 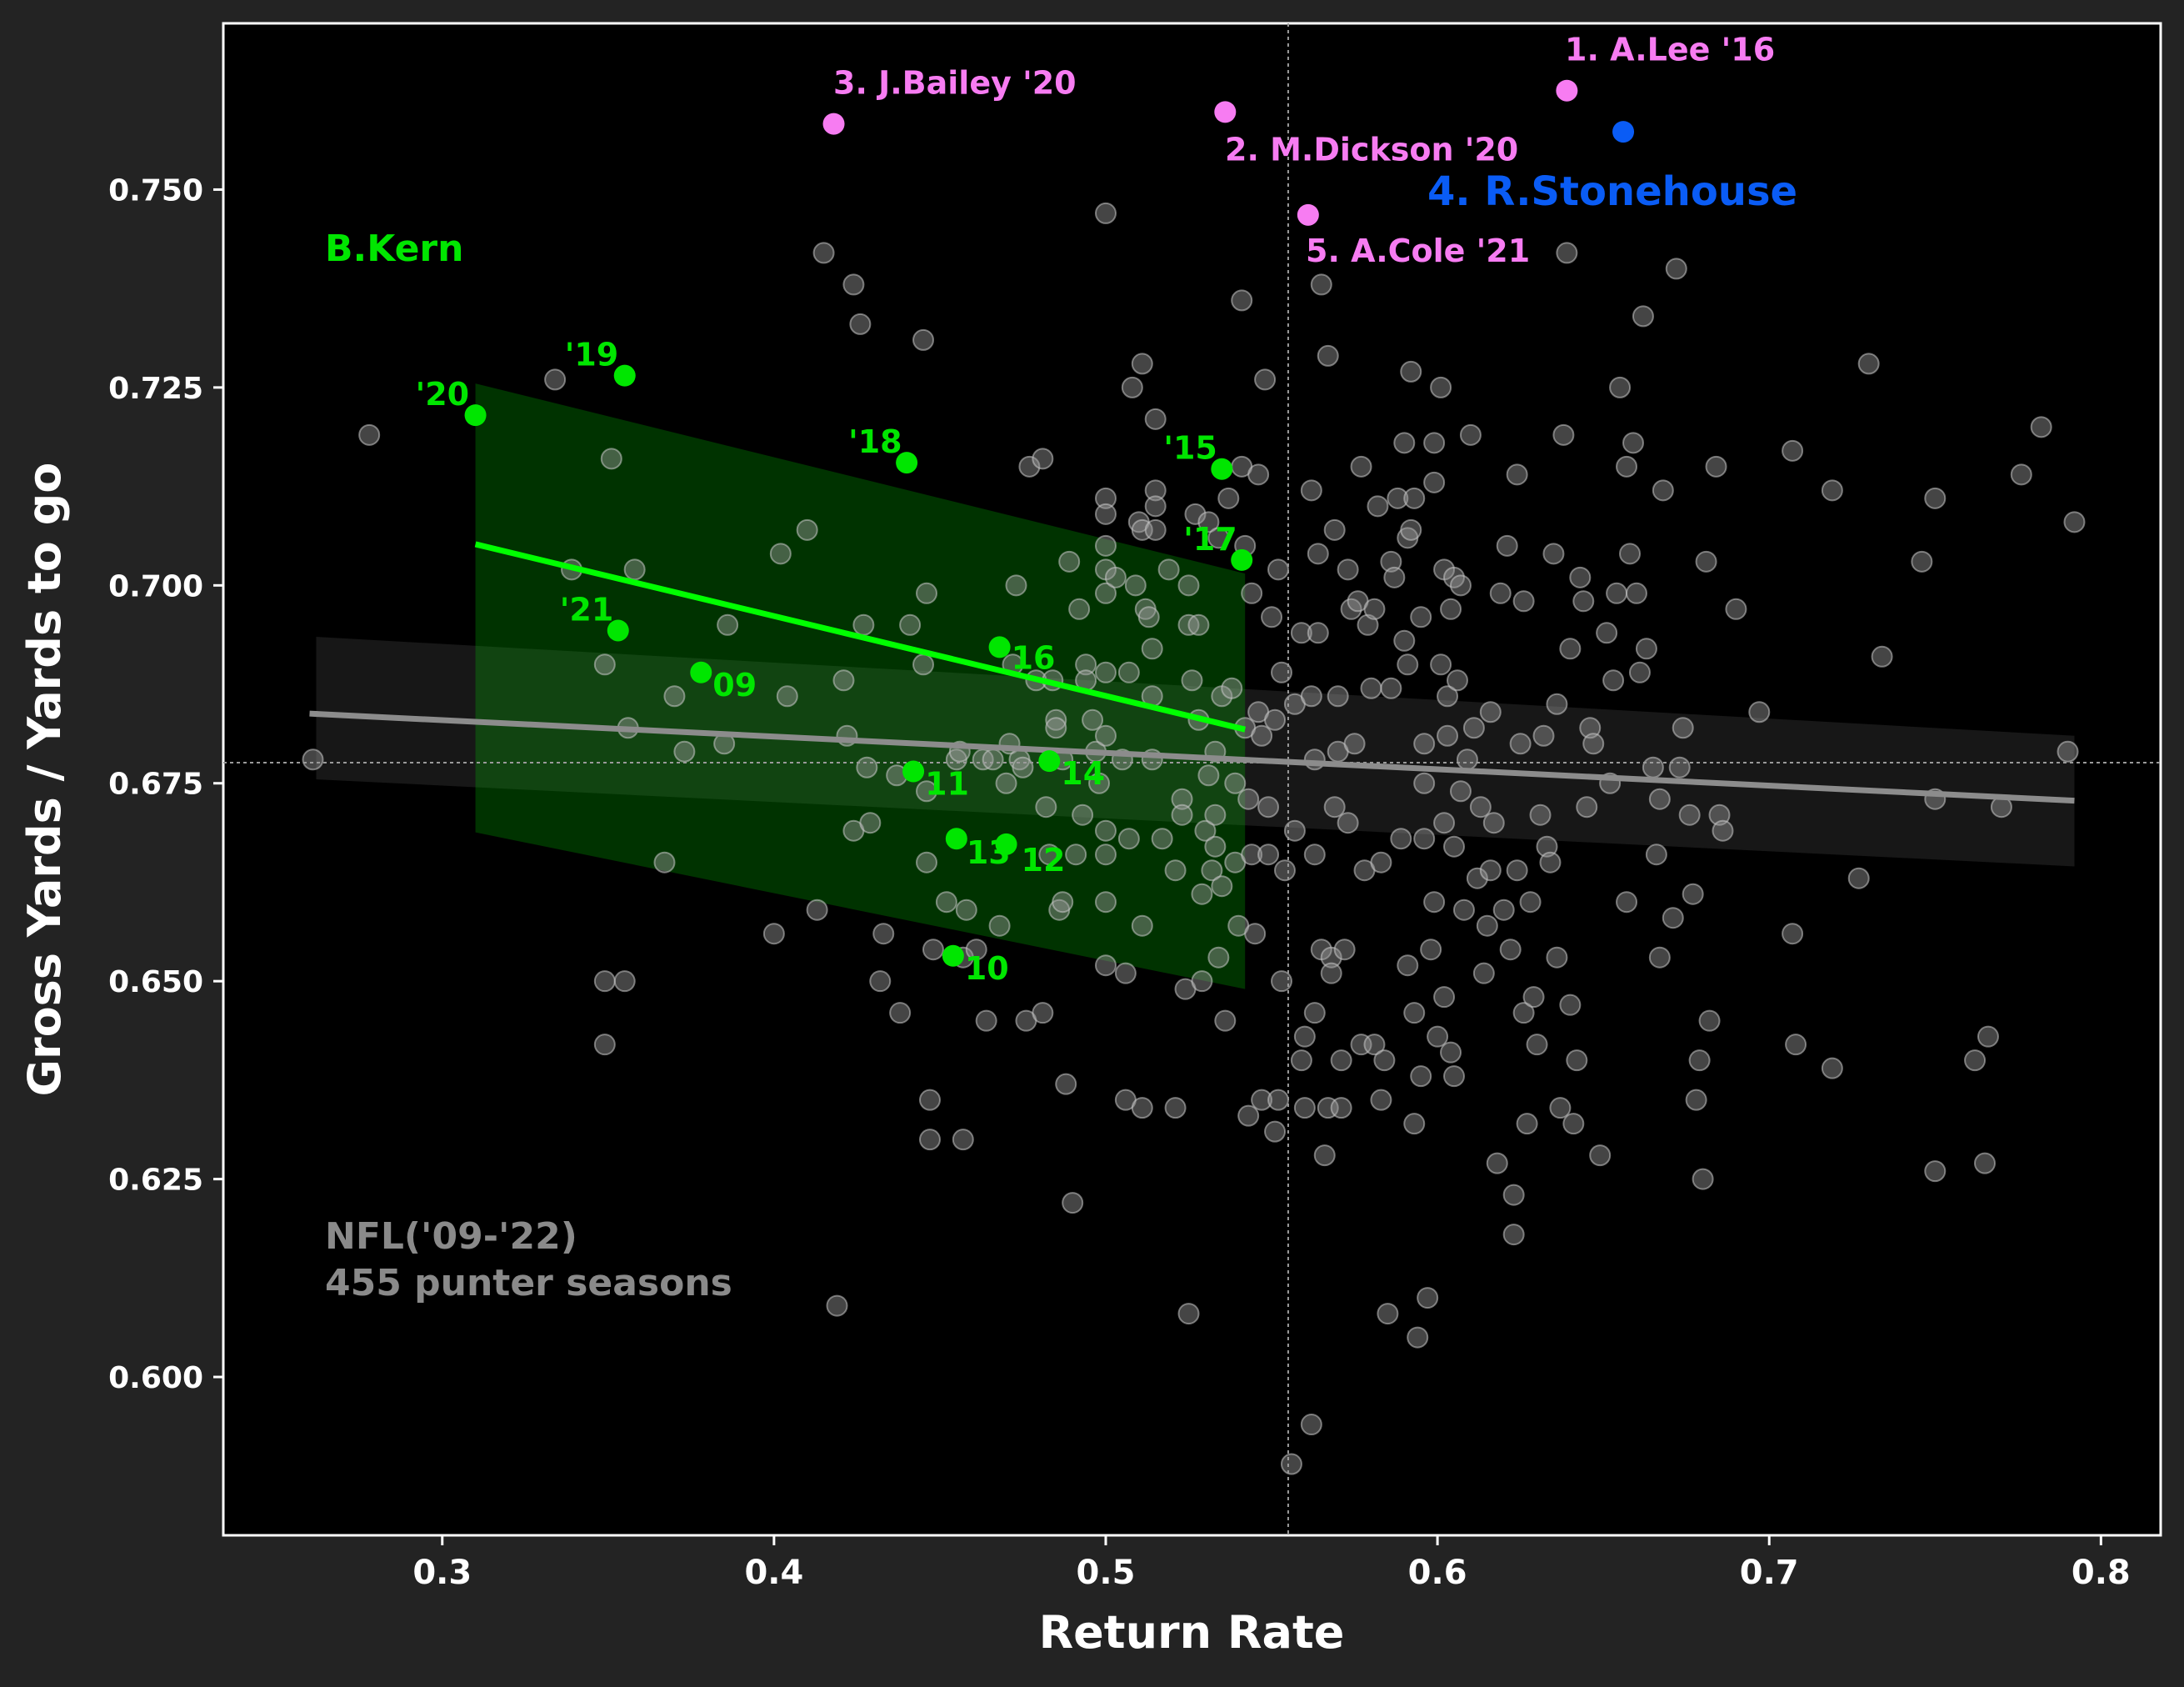 What do you see at coordinates (1670, 50) in the screenshot?
I see `highlight-point-label: 1. A.Lee '16` at bounding box center [1670, 50].